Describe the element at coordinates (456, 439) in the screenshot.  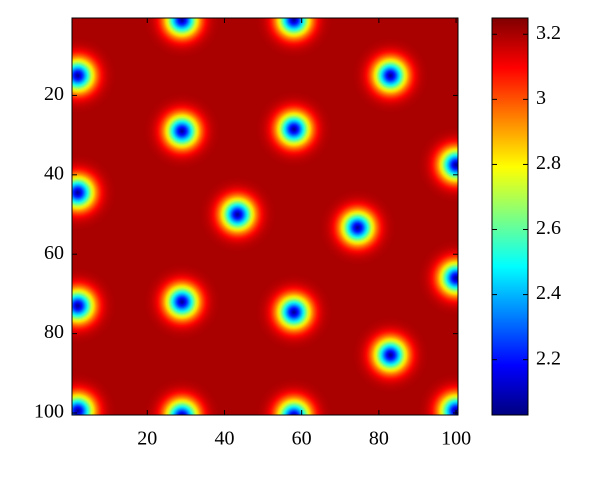
I see `x-tick-label: 100` at that location.